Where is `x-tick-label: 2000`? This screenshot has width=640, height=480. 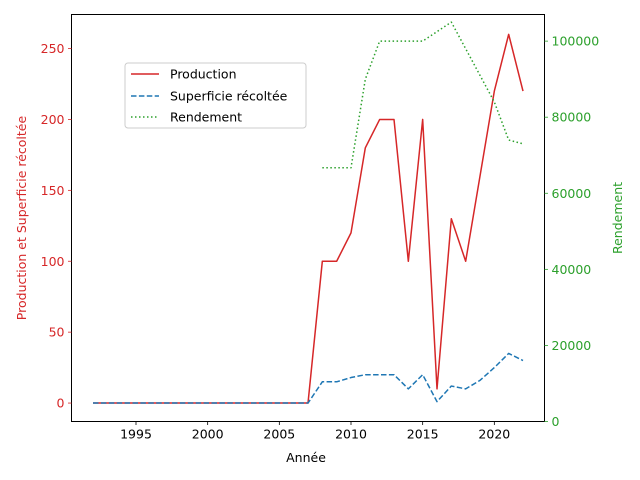 x-tick-label: 2000 is located at coordinates (208, 434).